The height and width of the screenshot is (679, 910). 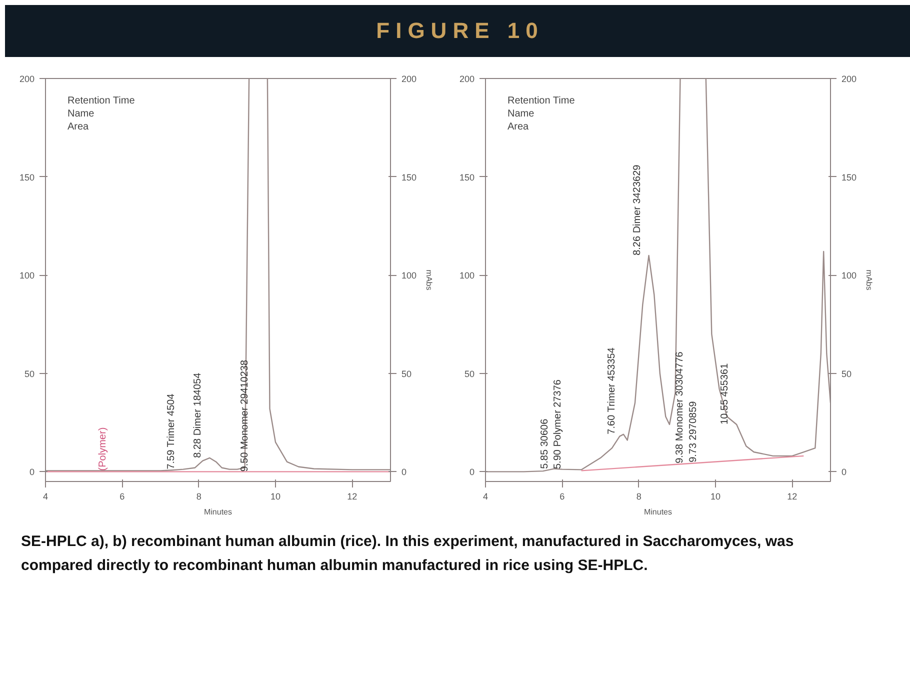 What do you see at coordinates (103, 449) in the screenshot?
I see `annotation: (Polymer)` at bounding box center [103, 449].